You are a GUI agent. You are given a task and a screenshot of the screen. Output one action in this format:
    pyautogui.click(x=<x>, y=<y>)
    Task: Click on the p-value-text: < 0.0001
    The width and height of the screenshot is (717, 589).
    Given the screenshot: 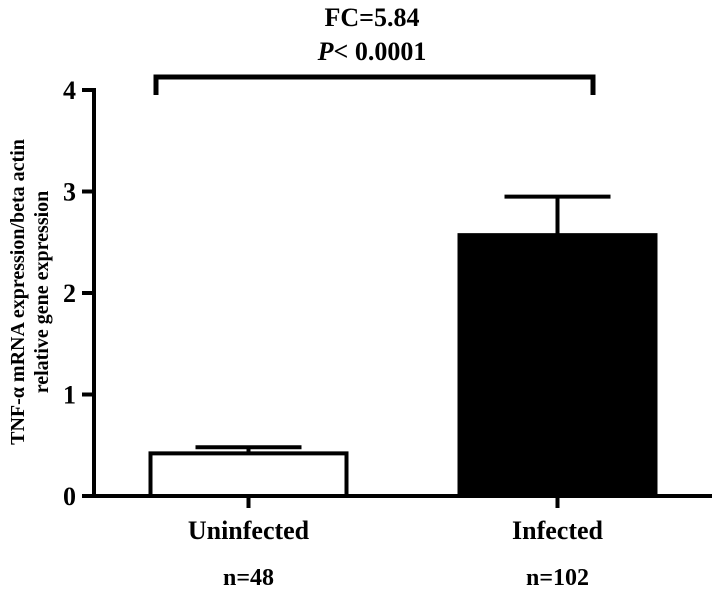 What is the action you would take?
    pyautogui.click(x=380, y=51)
    